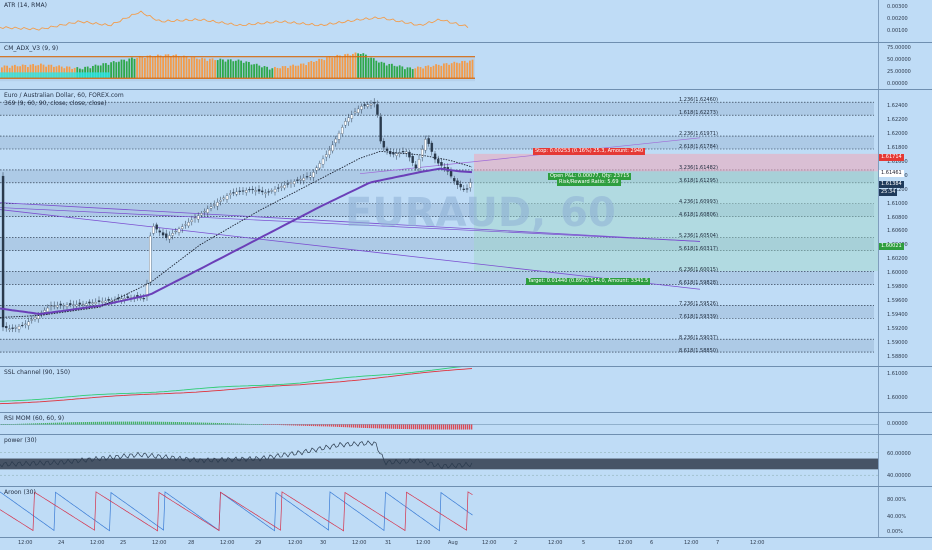 The image size is (932, 550). What do you see at coordinates (439, 423) in the screenshot?
I see `rsimom-plot` at bounding box center [439, 423].